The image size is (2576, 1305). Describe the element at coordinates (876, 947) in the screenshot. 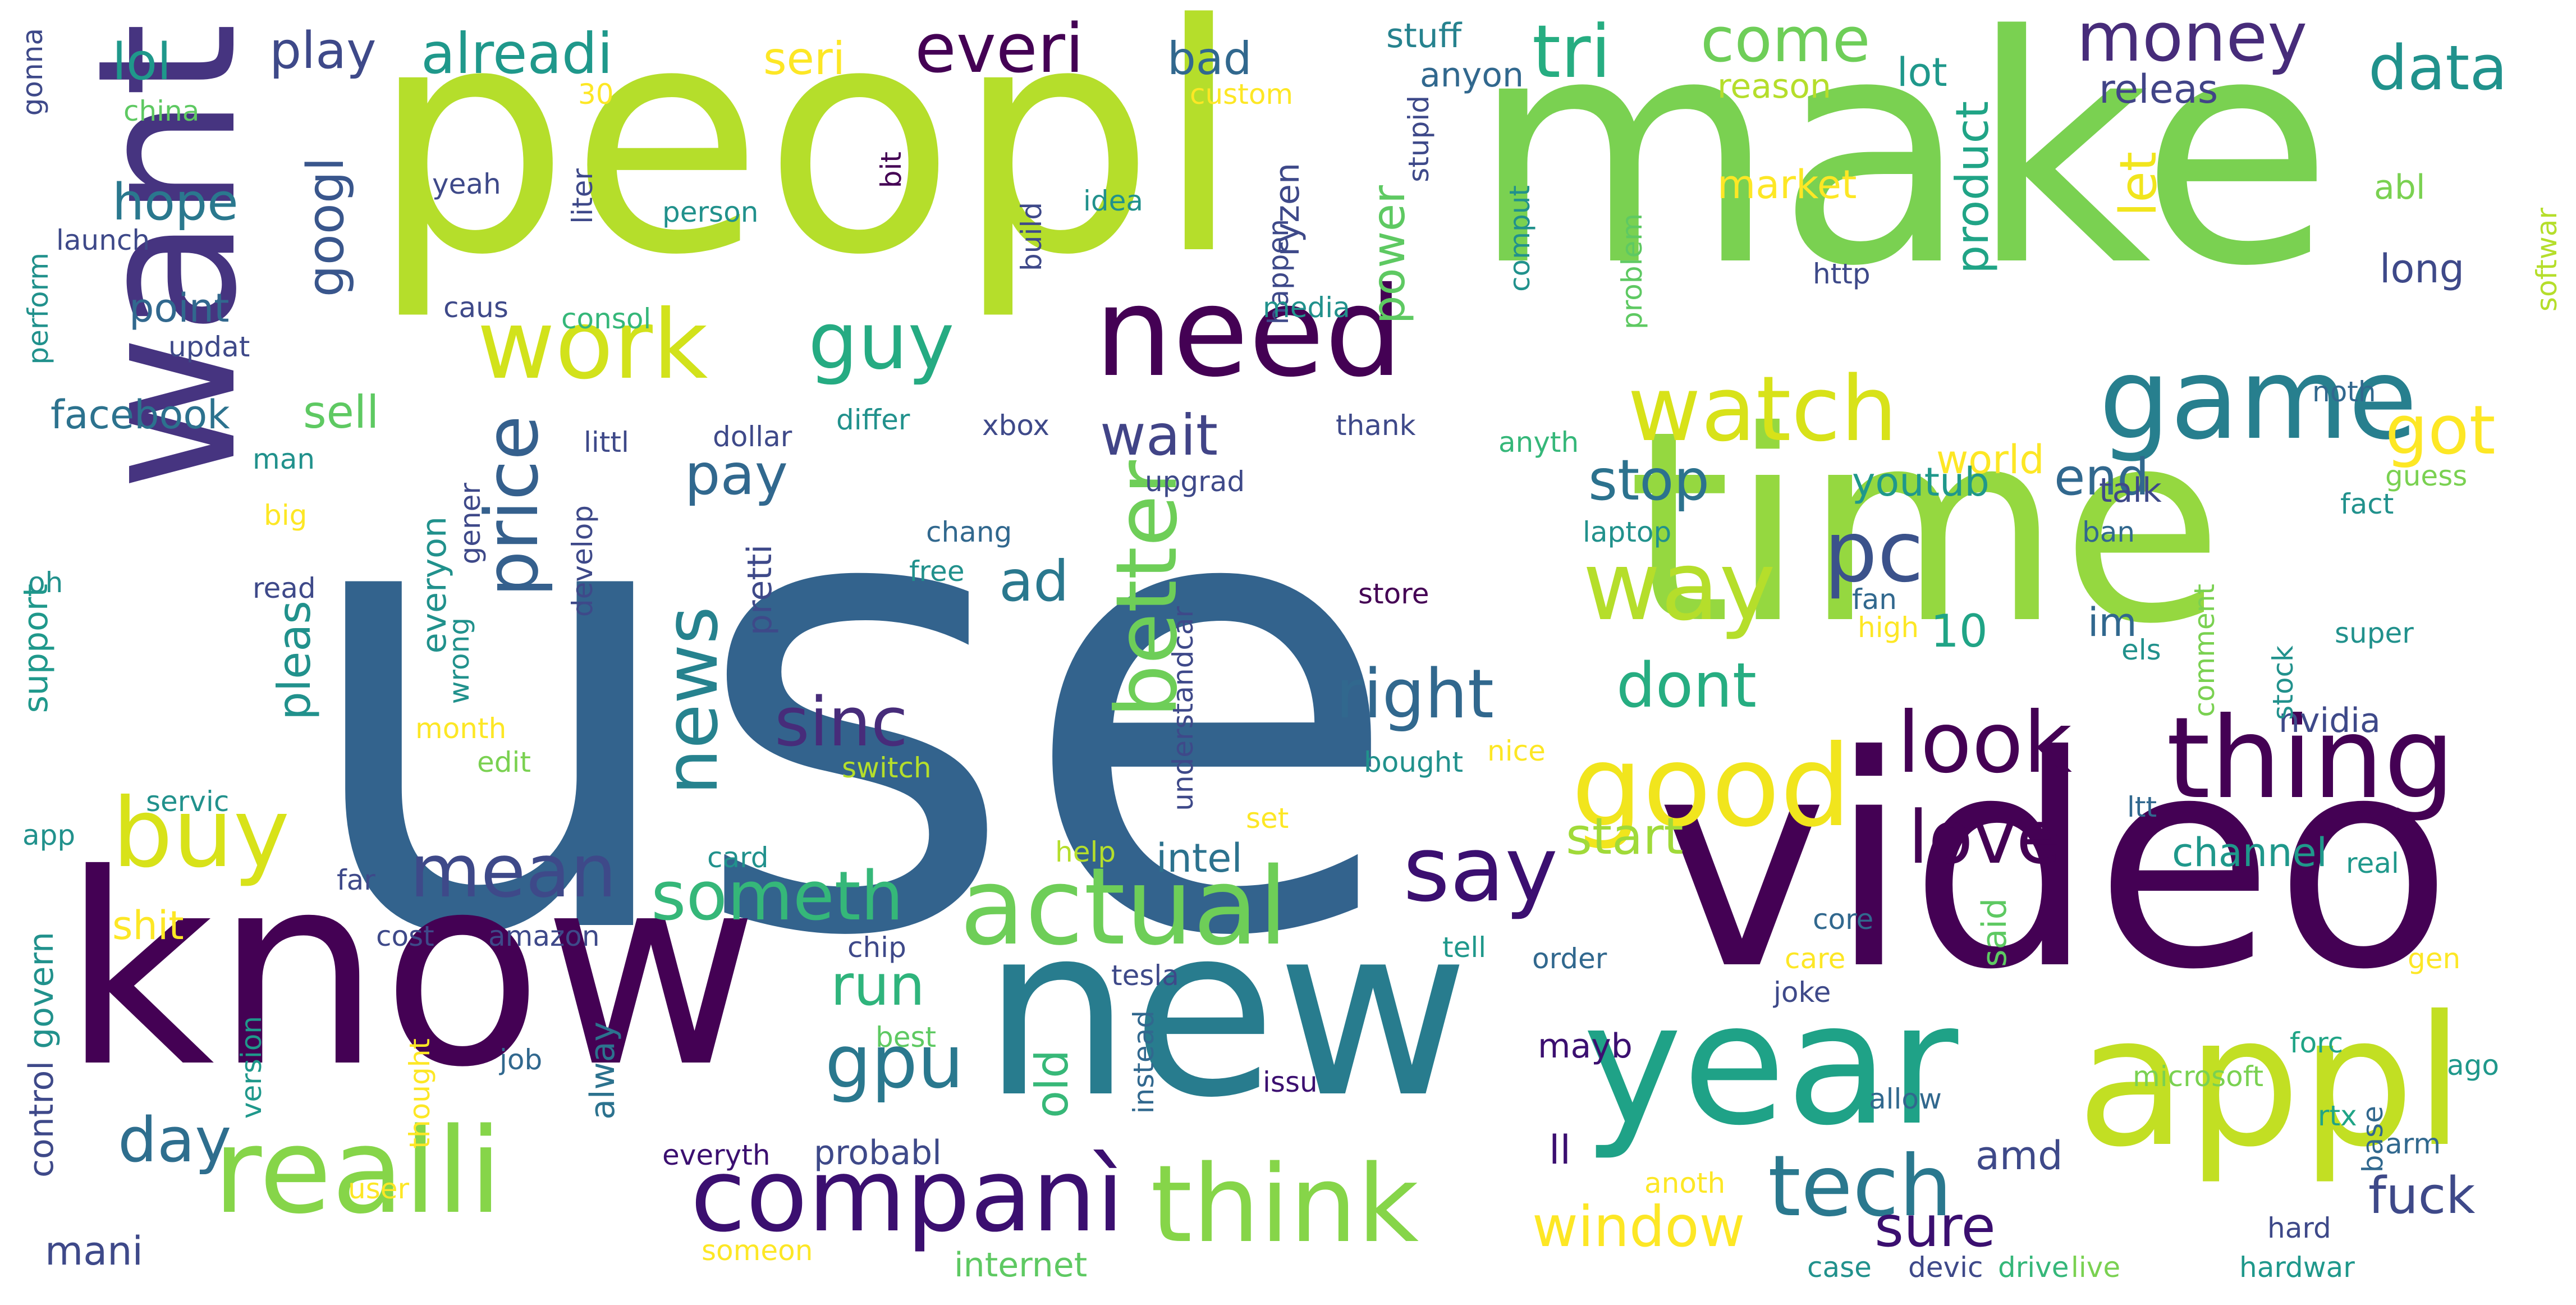

I see `word-chip: chip` at that location.